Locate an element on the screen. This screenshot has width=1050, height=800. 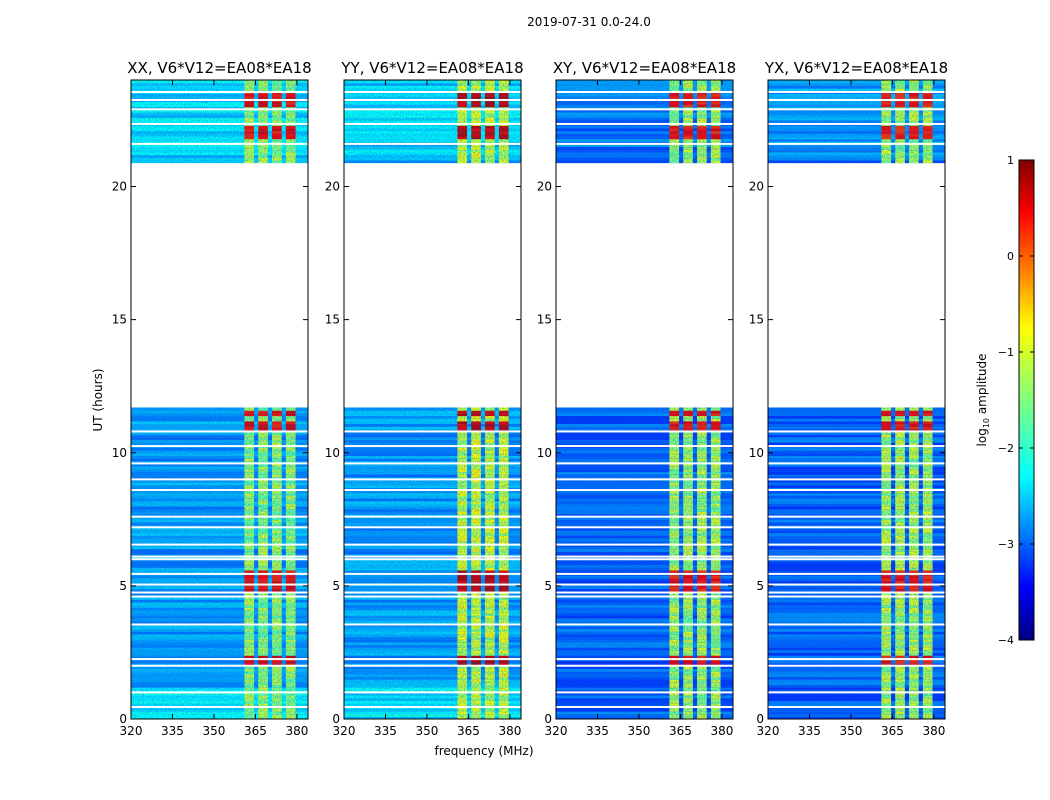
colorbar-label-sub: 10 is located at coordinates (986, 423).